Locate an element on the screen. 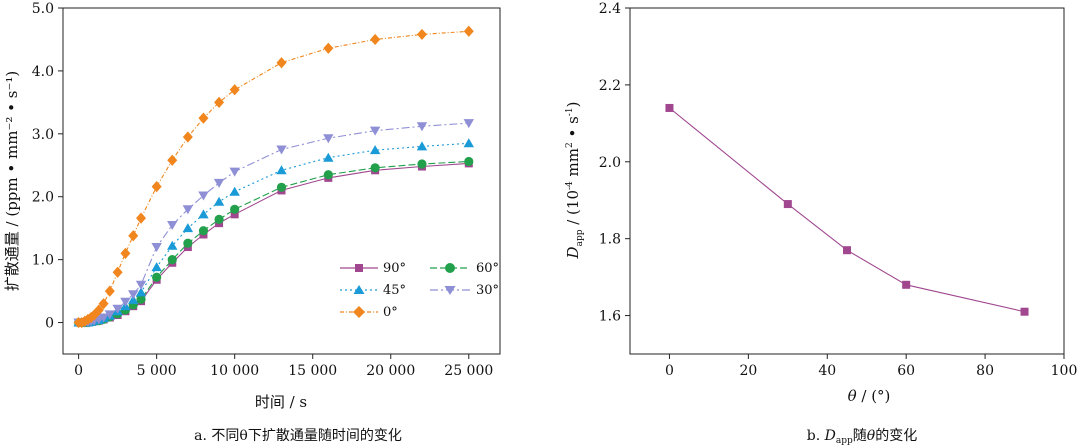 Image resolution: width=1080 pixels, height=447 pixels. chart-b-x-tick-label: 20 is located at coordinates (748, 371).